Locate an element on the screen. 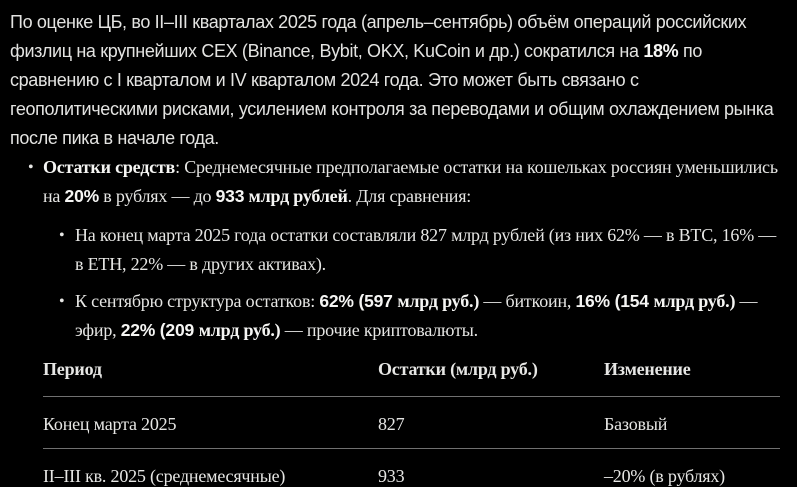 Image resolution: width=797 pixels, height=487 pixels. text-run: — прочие криптовалюты. is located at coordinates (378, 330).